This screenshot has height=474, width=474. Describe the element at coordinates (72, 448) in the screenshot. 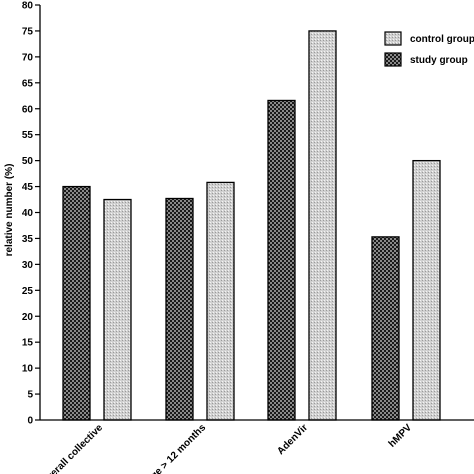

I see `x-category-label: overall collective` at that location.